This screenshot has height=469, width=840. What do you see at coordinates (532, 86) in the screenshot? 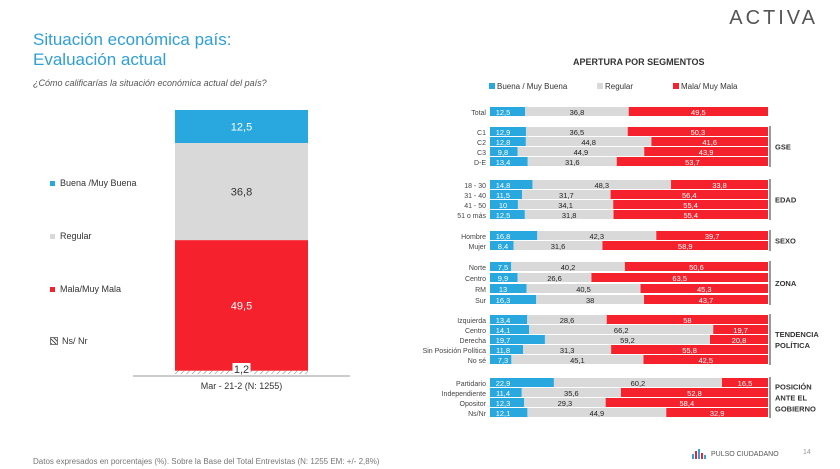
I see `segment-legend-label-0: Buena / Muy Buena` at bounding box center [532, 86].